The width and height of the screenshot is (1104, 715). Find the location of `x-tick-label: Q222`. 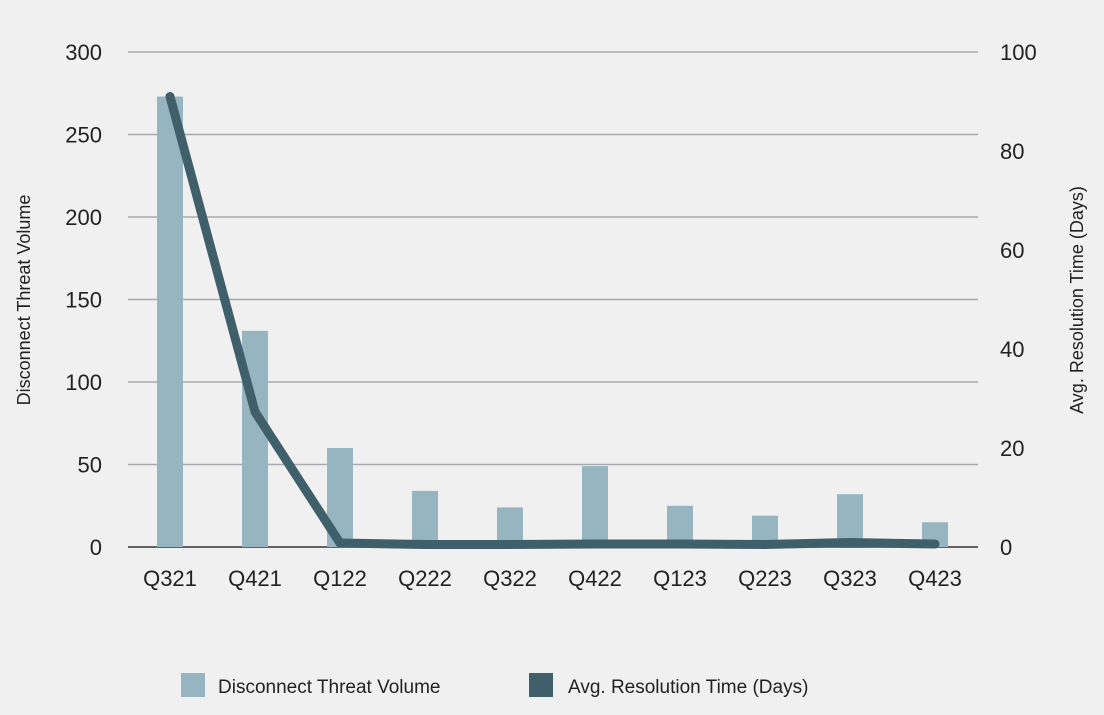

x-tick-label: Q222 is located at coordinates (425, 578).